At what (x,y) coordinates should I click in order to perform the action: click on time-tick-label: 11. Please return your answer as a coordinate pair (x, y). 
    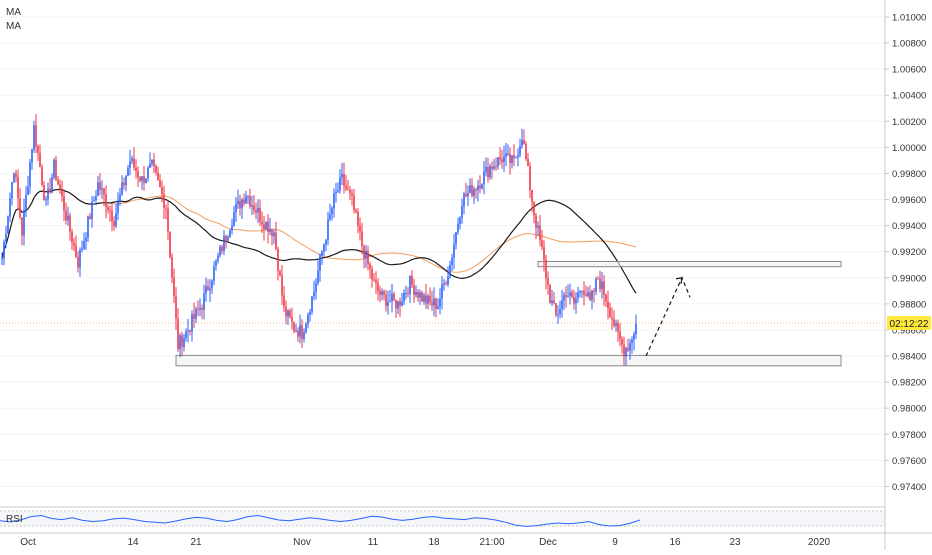
    Looking at the image, I should click on (373, 542).